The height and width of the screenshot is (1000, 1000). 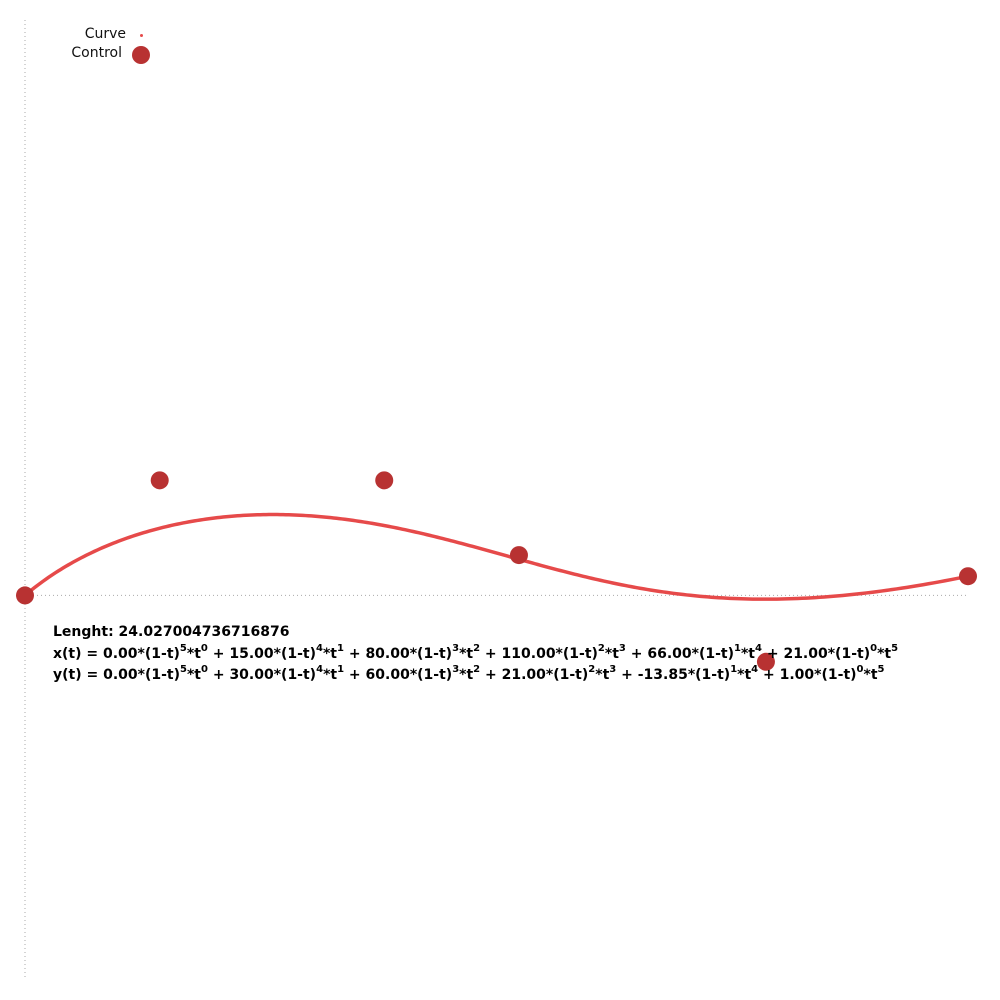 I want to click on legend-label-control: Control, so click(x=96, y=53).